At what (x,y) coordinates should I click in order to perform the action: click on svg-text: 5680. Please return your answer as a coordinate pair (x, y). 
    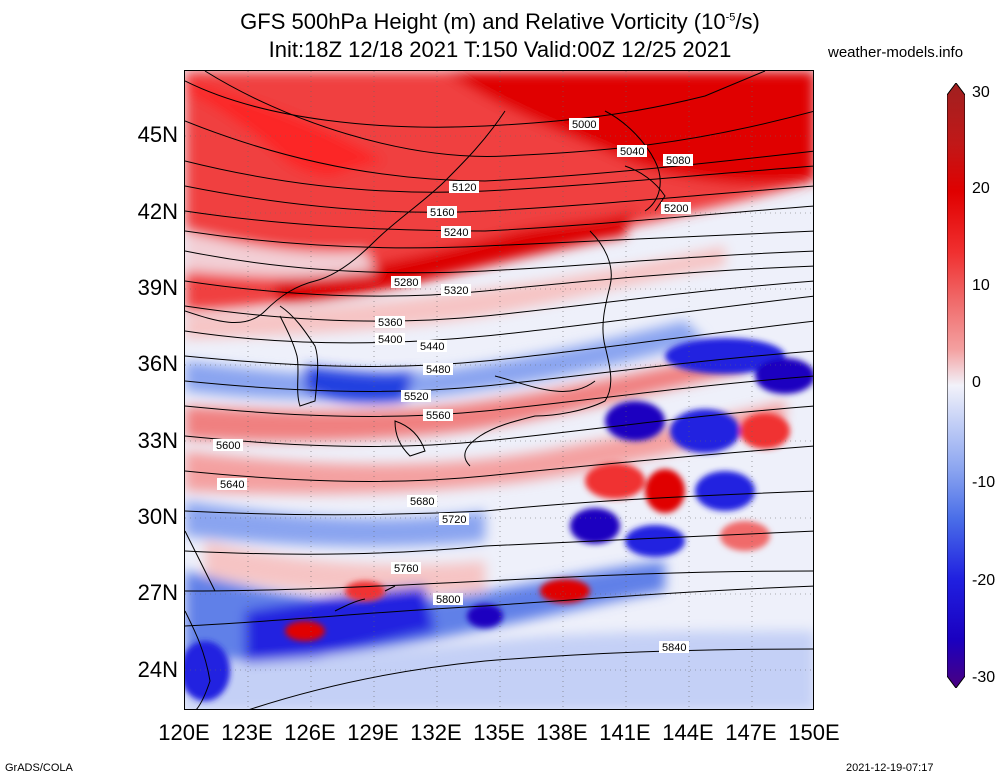
    Looking at the image, I should click on (422, 502).